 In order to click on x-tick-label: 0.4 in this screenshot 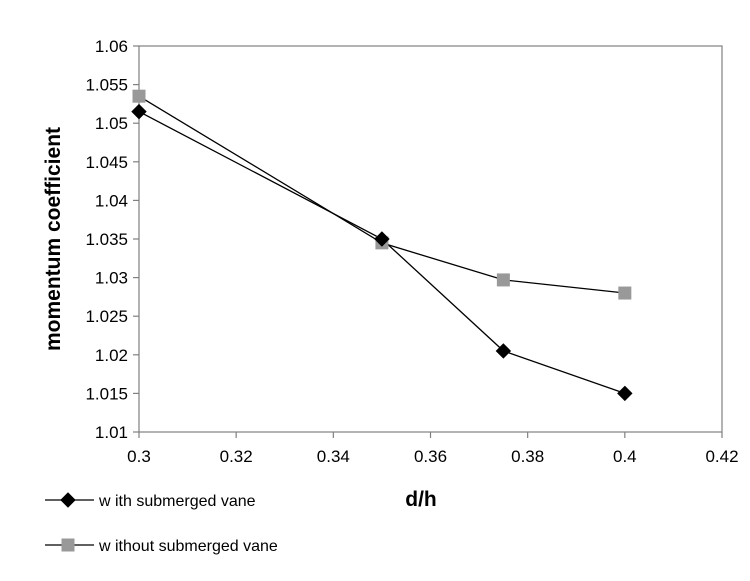, I will do `click(625, 456)`.